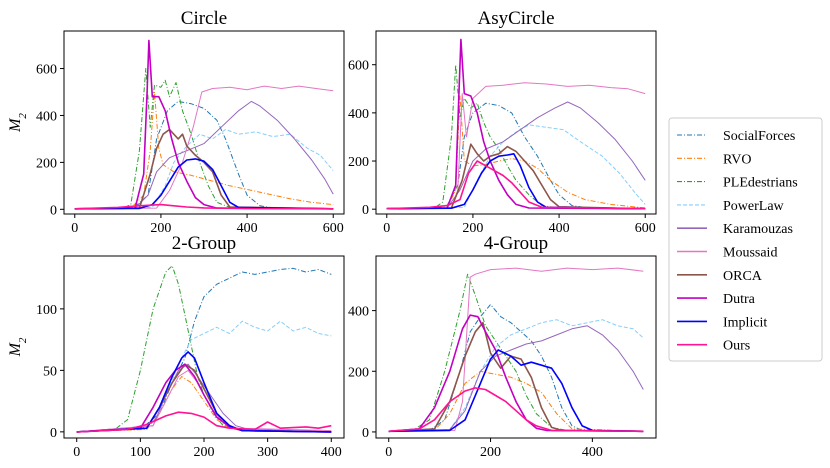 The image size is (830, 468). What do you see at coordinates (759, 136) in the screenshot?
I see `legend-label-socialforces: SocialForces` at bounding box center [759, 136].